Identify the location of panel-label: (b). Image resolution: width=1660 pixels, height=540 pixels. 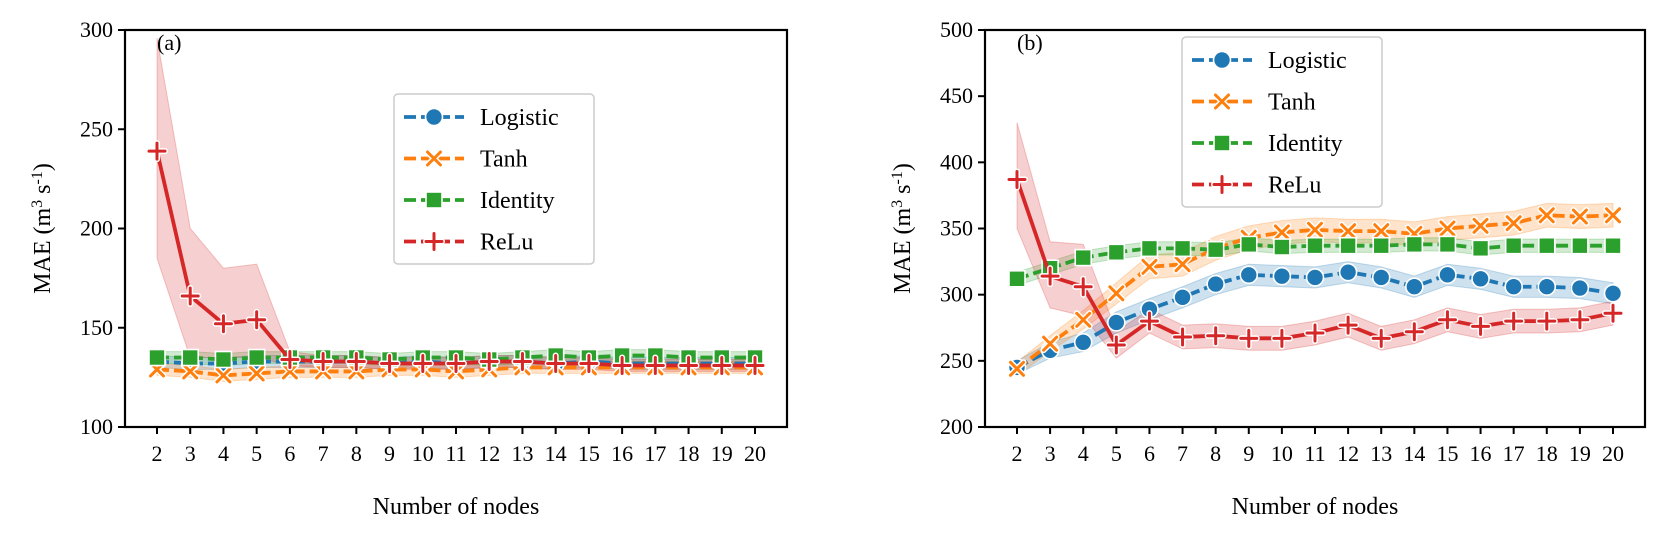
(1030, 42).